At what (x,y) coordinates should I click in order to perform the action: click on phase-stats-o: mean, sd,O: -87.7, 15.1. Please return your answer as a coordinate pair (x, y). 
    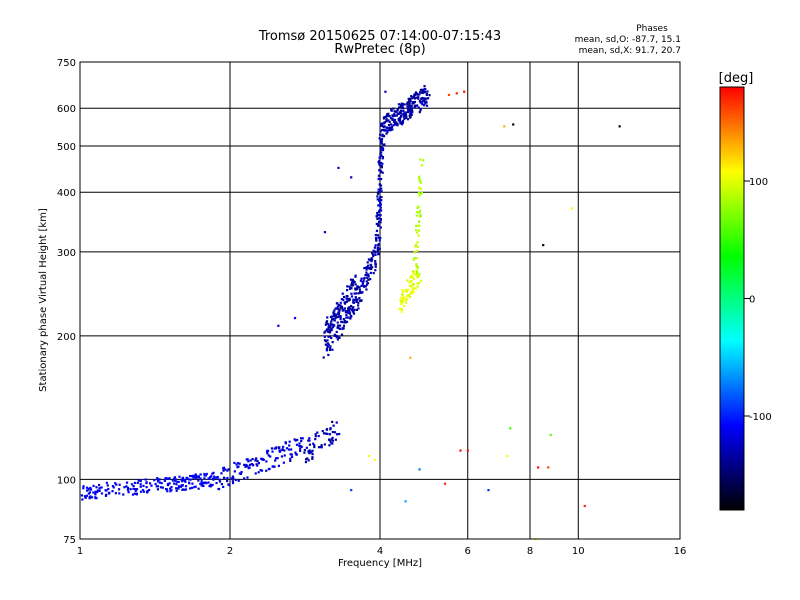
    Looking at the image, I should click on (628, 40).